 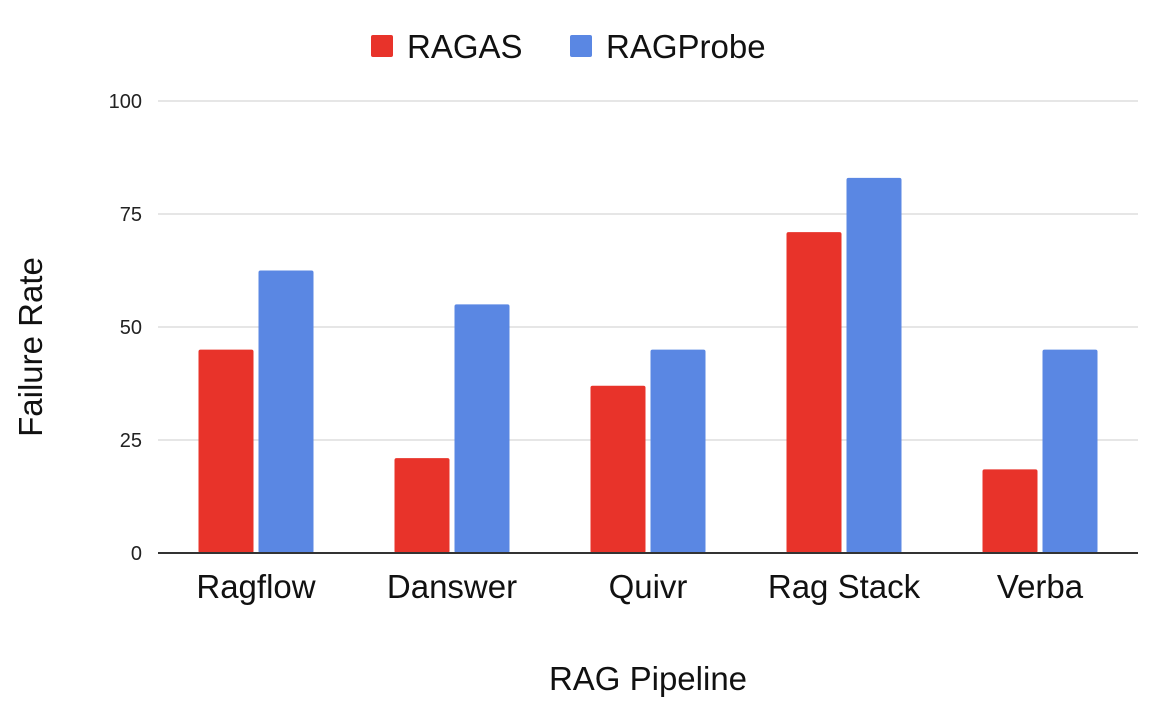 I want to click on x-tick-label: Verba, so click(x=1040, y=586).